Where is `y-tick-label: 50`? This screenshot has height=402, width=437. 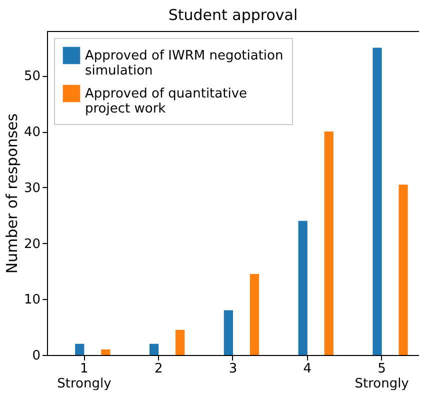 y-tick-label: 50 is located at coordinates (32, 76).